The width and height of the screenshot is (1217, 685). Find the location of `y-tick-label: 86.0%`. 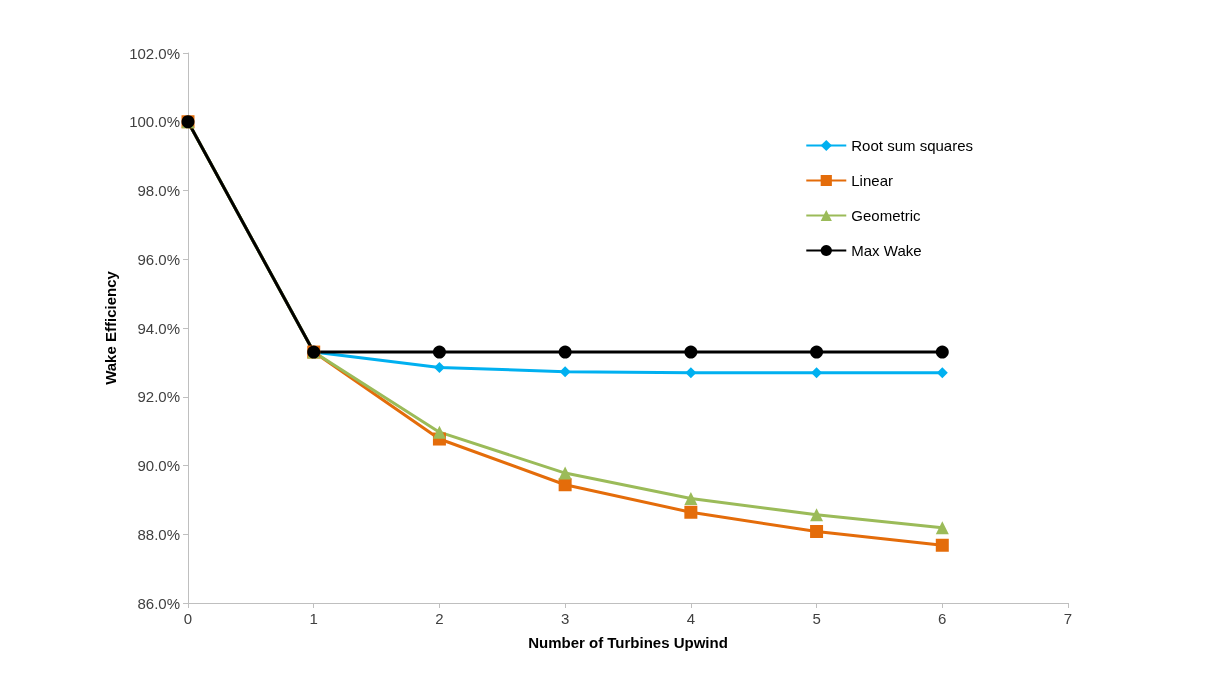

y-tick-label: 86.0% is located at coordinates (158, 603).